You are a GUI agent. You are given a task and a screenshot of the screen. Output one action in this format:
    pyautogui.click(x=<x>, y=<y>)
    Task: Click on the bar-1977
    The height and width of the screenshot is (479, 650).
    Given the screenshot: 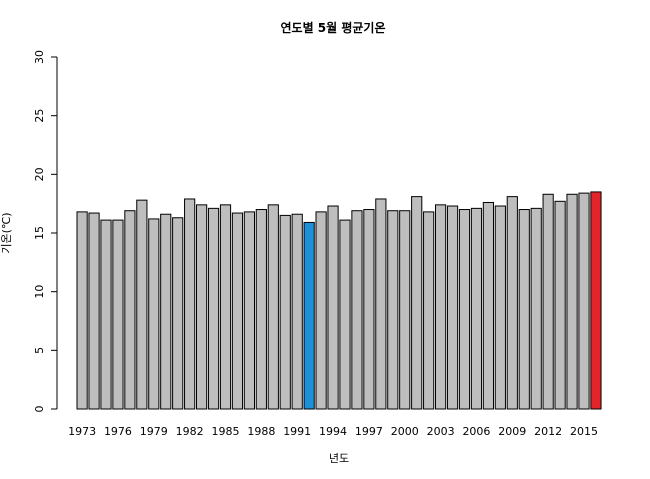 What is the action you would take?
    pyautogui.click(x=130, y=310)
    